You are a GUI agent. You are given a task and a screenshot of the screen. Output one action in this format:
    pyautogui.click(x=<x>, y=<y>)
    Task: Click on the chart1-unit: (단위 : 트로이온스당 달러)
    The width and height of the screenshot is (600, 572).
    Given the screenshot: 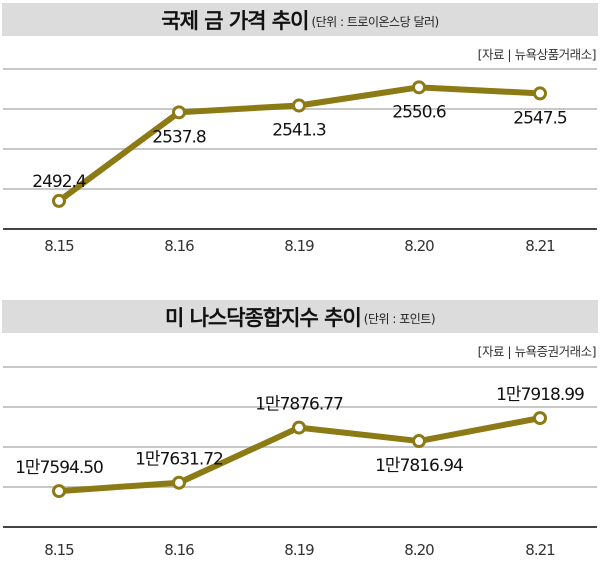 What is the action you would take?
    pyautogui.click(x=375, y=22)
    